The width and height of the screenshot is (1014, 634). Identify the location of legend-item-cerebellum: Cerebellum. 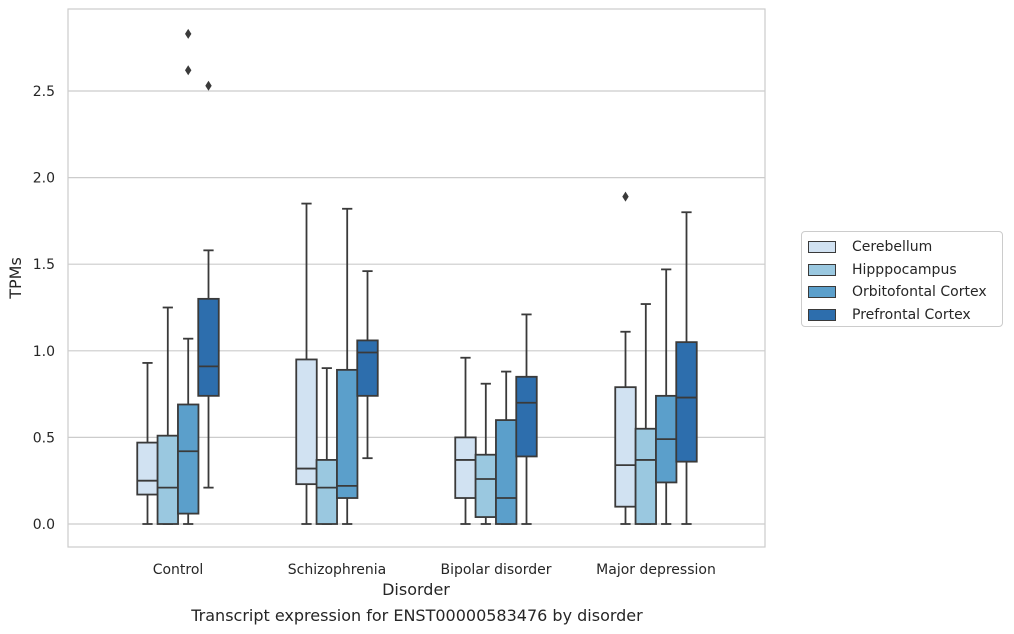
(905, 247).